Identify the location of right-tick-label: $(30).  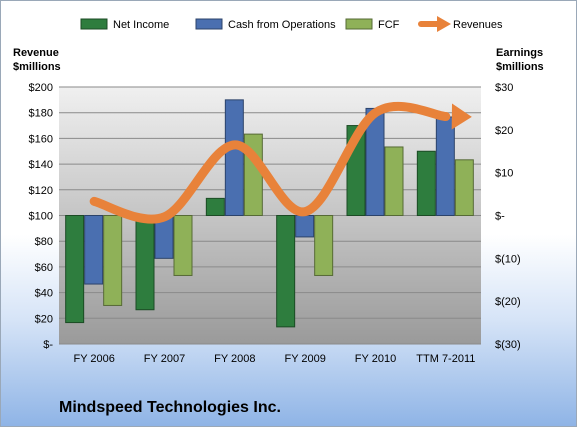
(508, 345).